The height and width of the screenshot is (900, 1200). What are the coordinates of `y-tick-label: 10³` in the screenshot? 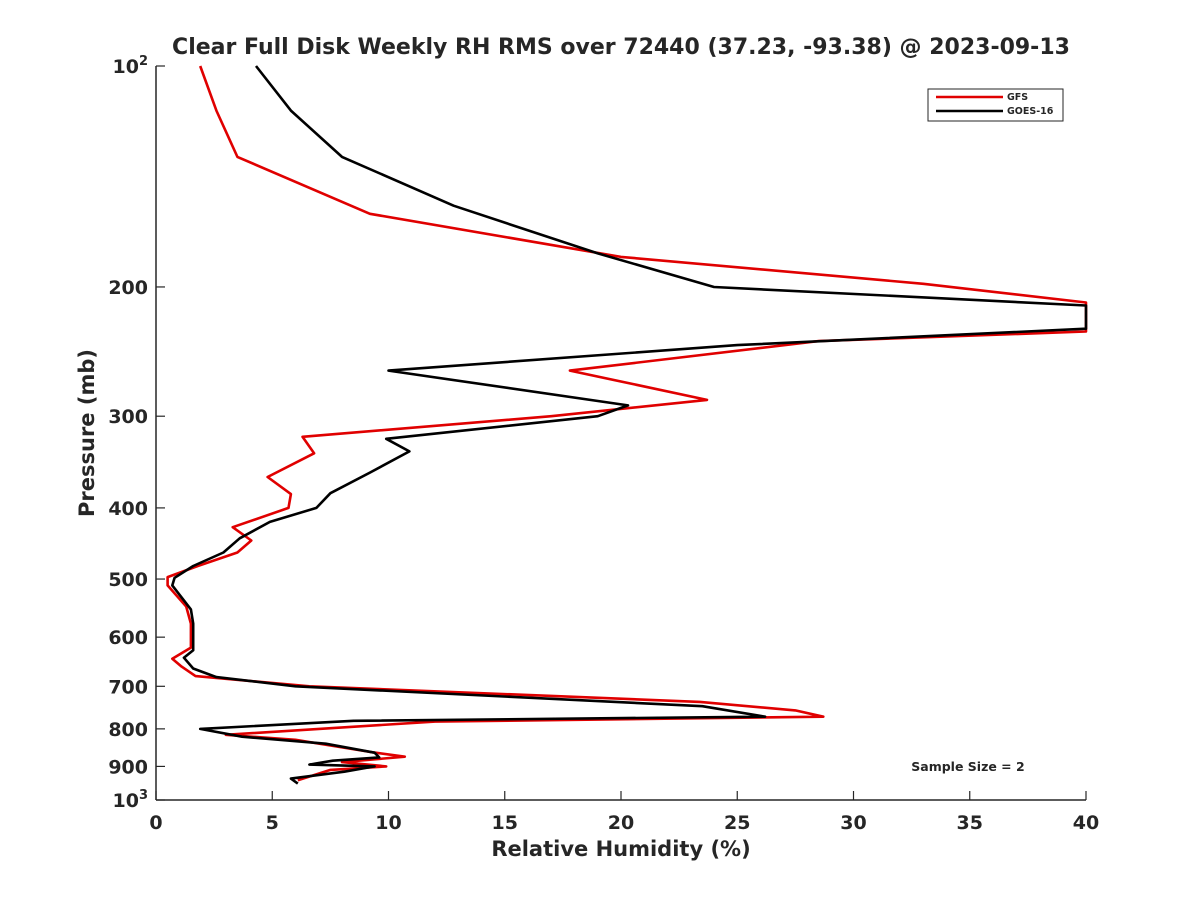 It's located at (131, 800).